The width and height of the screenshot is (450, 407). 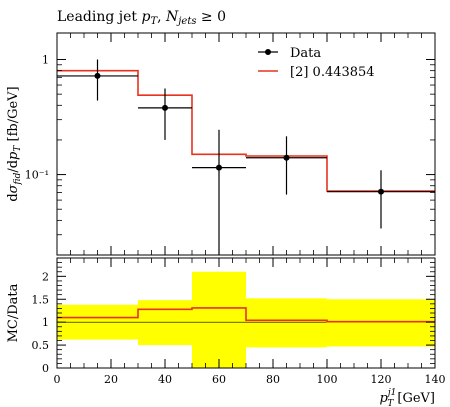 I want to click on x-tick-label-0: 0, so click(x=57, y=379).